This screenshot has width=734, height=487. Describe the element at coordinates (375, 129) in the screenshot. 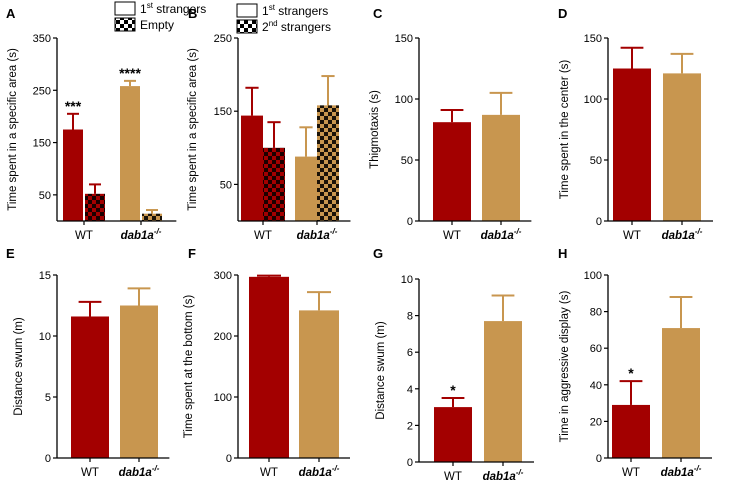

I see `y-axis-label: Thigmotaxis (s)` at that location.